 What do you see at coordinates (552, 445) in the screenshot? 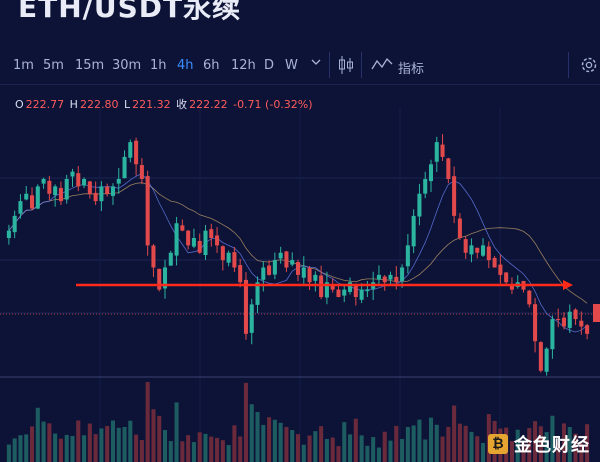
I see `logo-text: 金色财经` at bounding box center [552, 445].